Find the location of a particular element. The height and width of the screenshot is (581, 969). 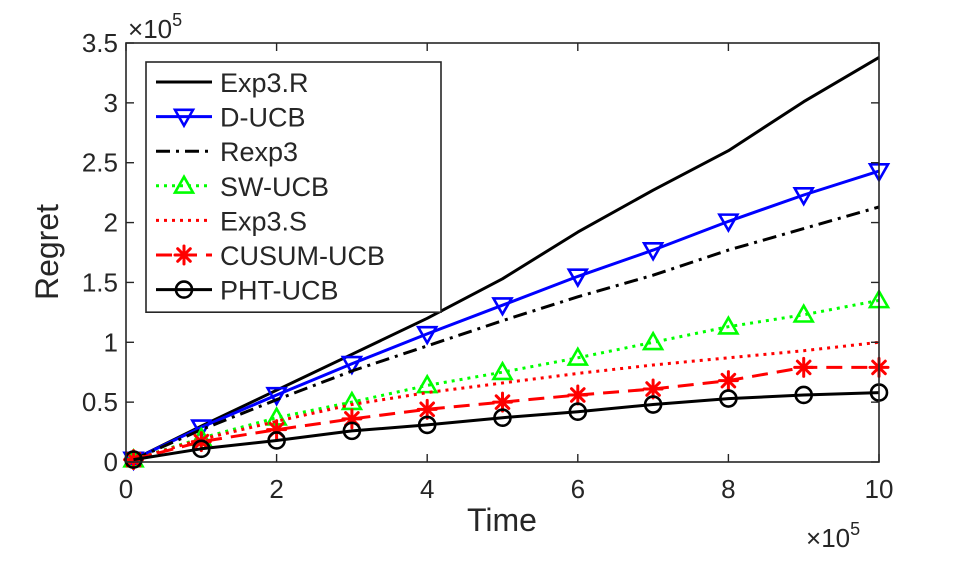

legend-entry: SW-UCB is located at coordinates (242, 187).